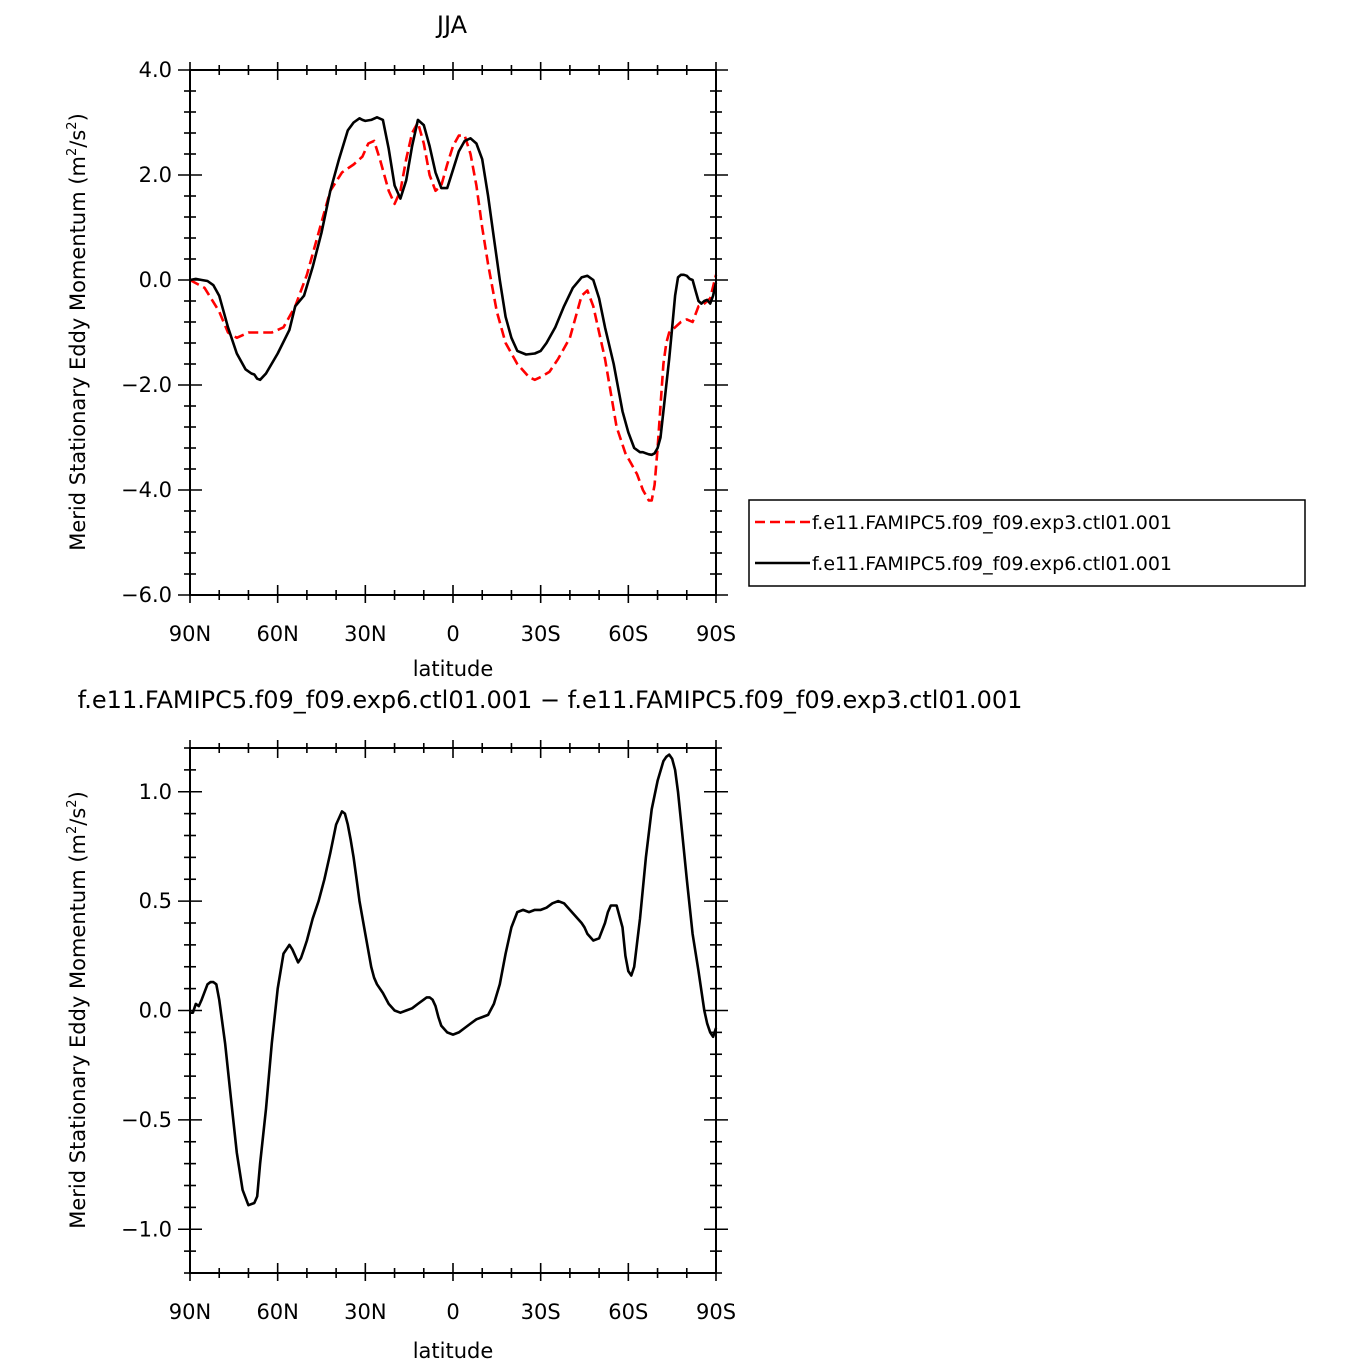  I want to click on bottom-chart-series, so click(454, 980).